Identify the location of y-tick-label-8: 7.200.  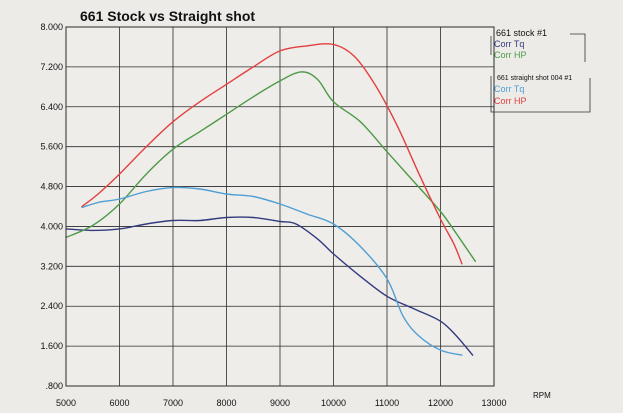
(51, 67).